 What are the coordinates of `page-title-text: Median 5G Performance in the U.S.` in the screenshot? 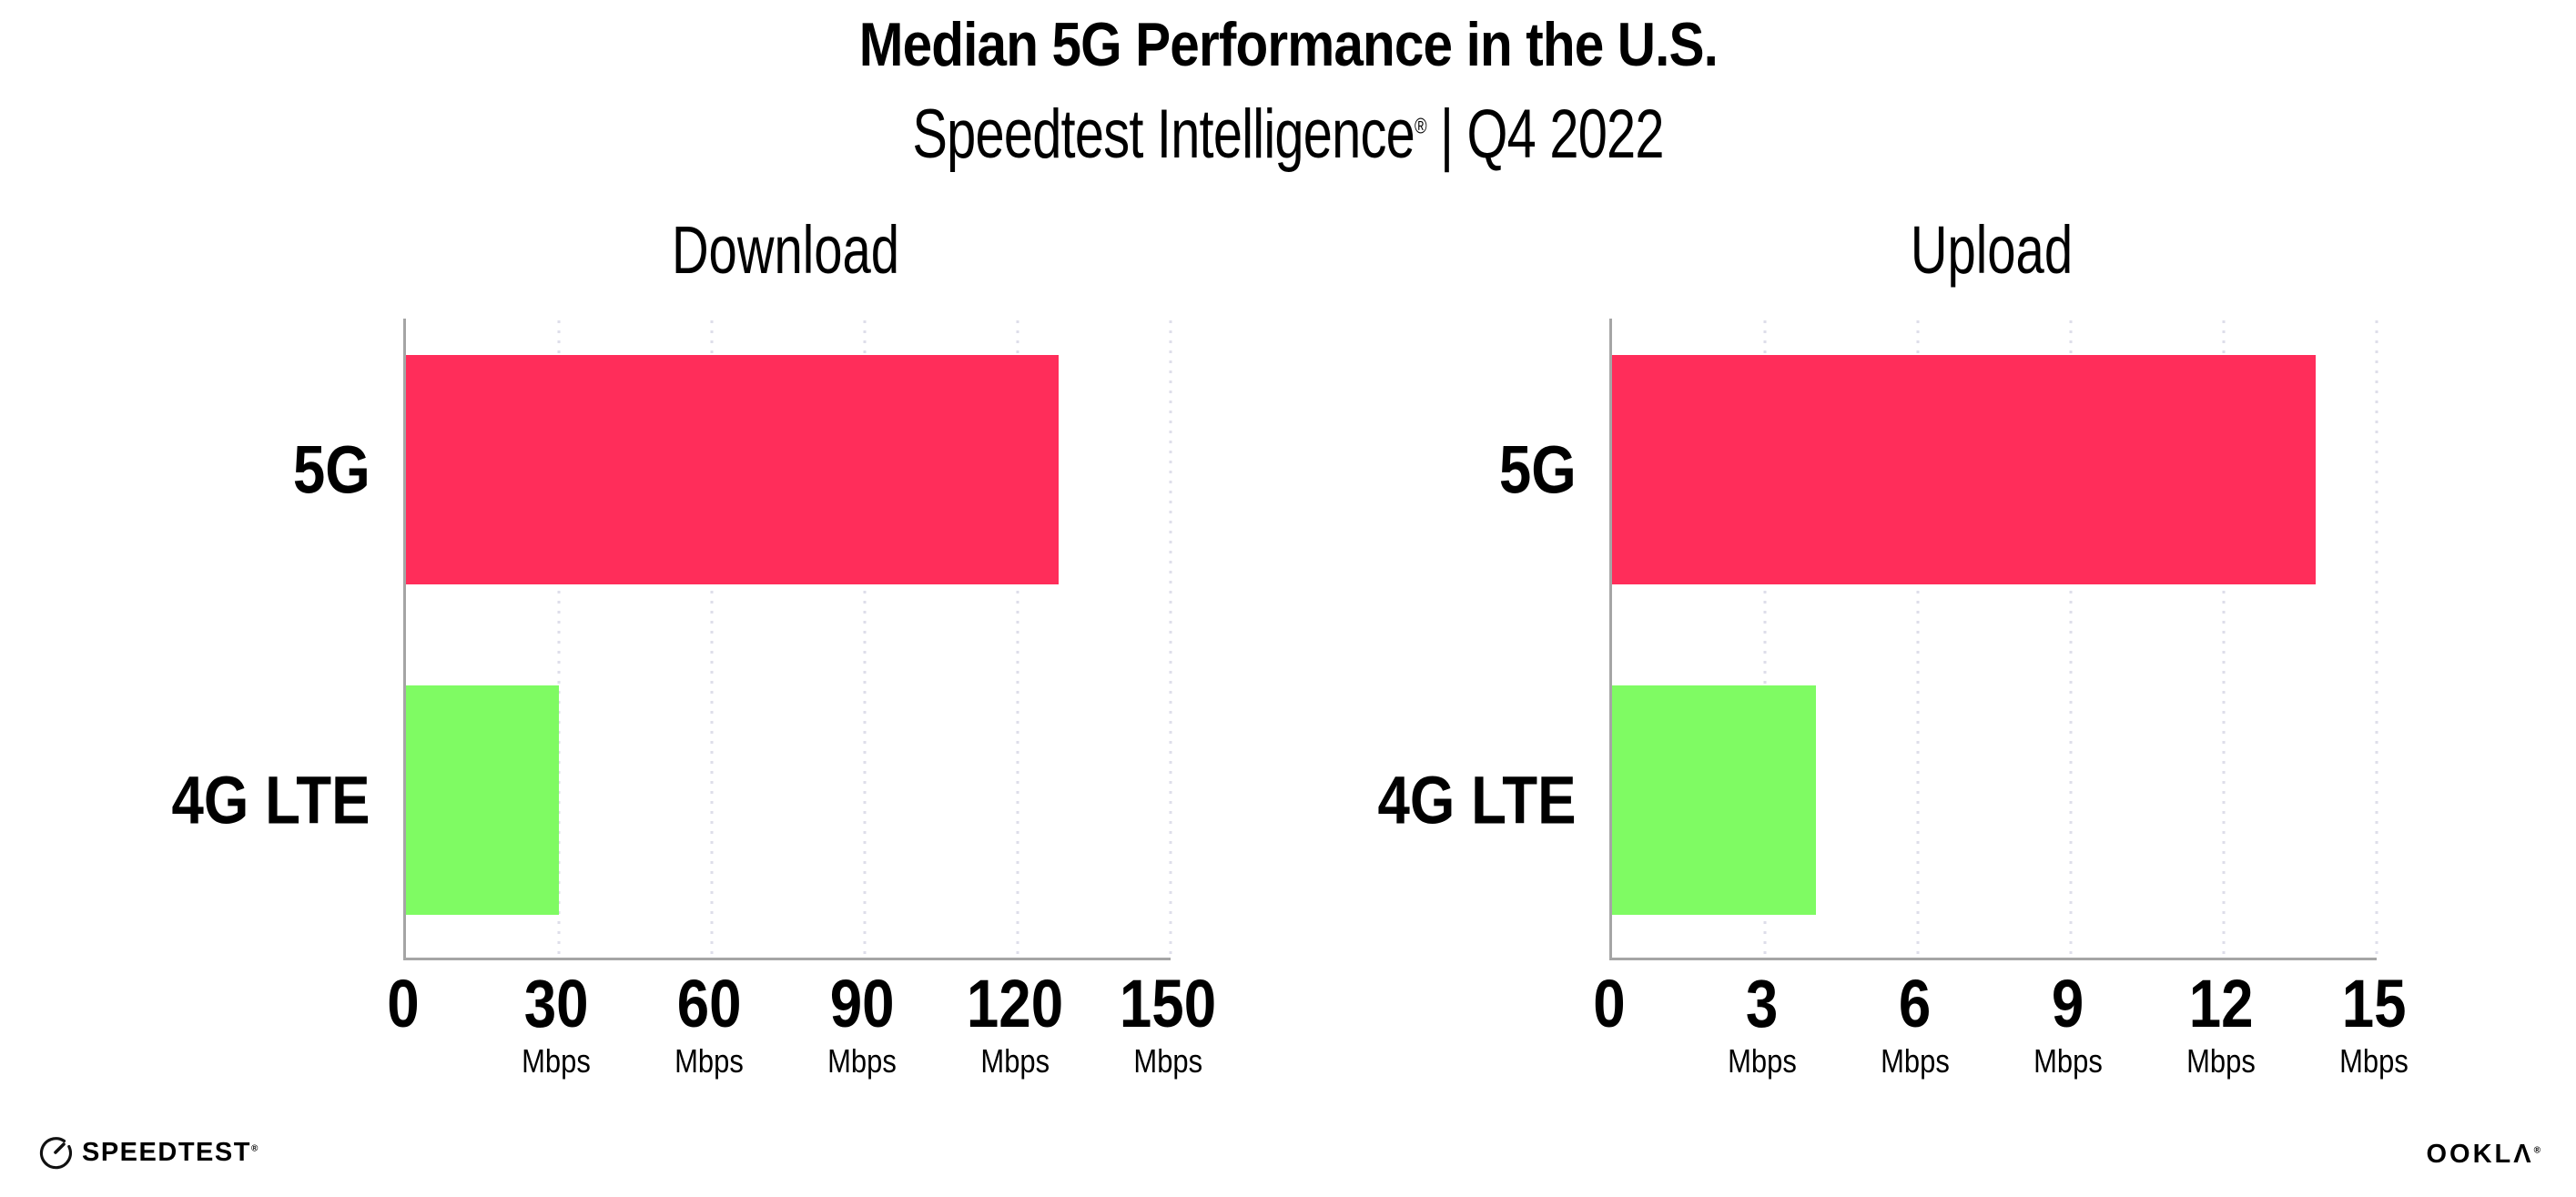 It's located at (1288, 45).